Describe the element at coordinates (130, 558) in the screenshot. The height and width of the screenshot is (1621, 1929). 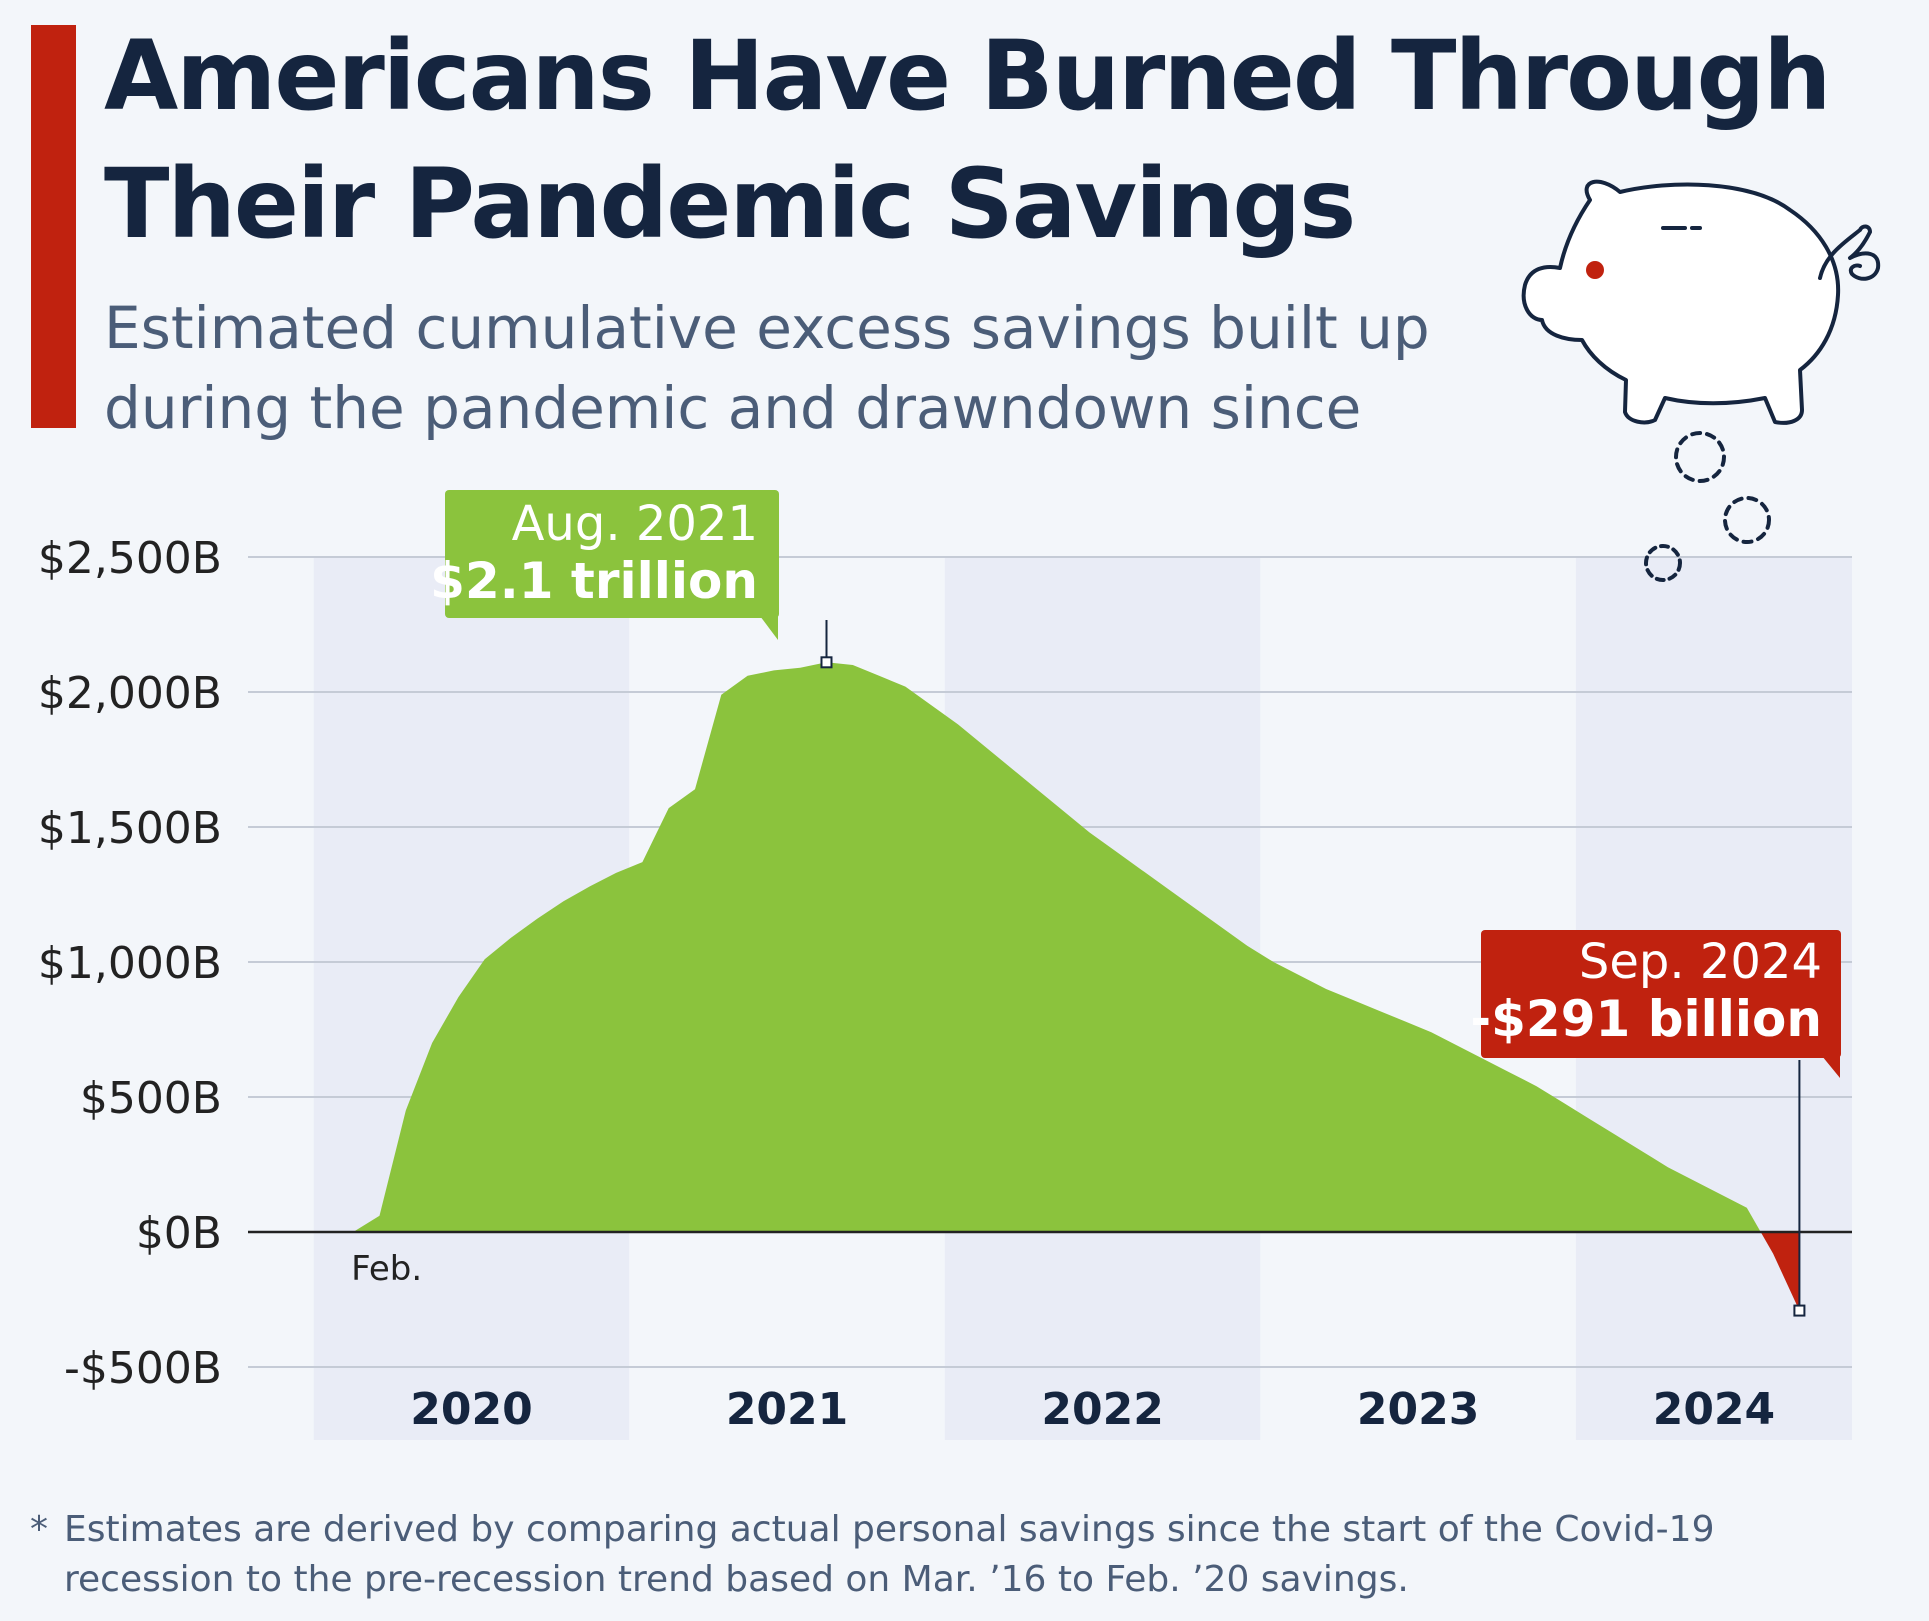
I see `y-tick-label: $2,500B` at that location.